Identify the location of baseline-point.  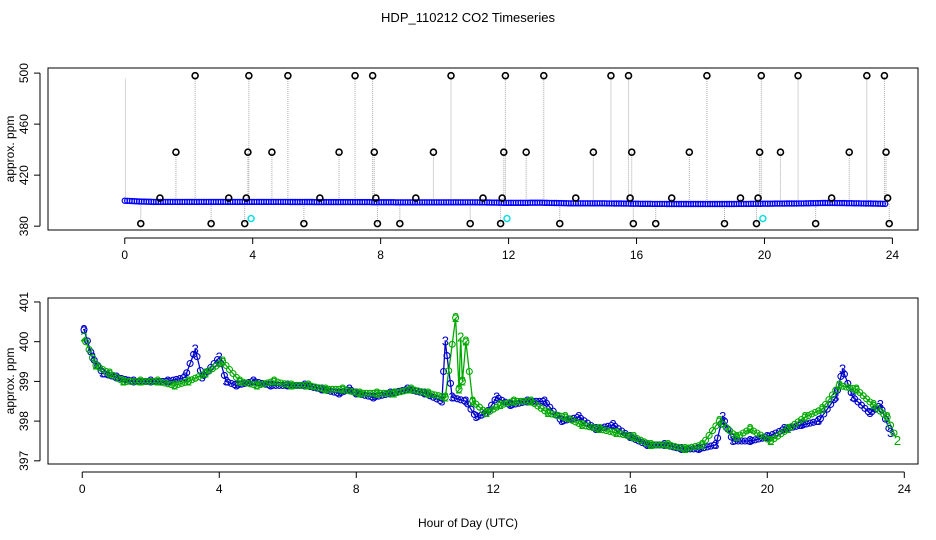
(885, 203).